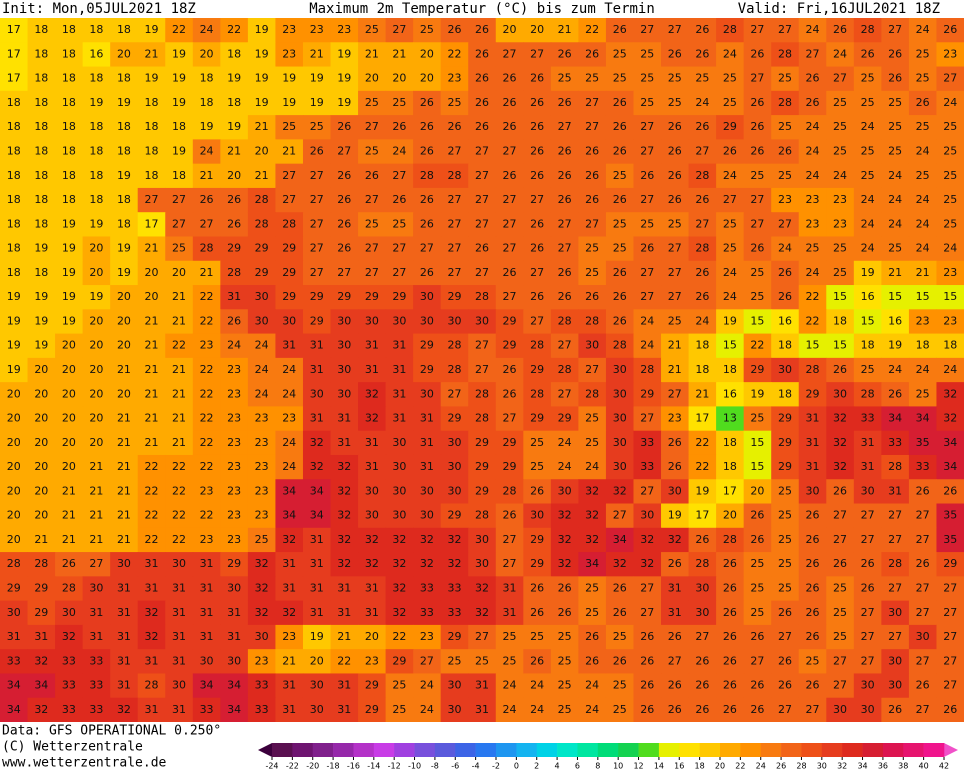  Describe the element at coordinates (839, 9) in the screenshot. I see `valid-time: Valid: Fri,16JUL2021 18Z` at that location.